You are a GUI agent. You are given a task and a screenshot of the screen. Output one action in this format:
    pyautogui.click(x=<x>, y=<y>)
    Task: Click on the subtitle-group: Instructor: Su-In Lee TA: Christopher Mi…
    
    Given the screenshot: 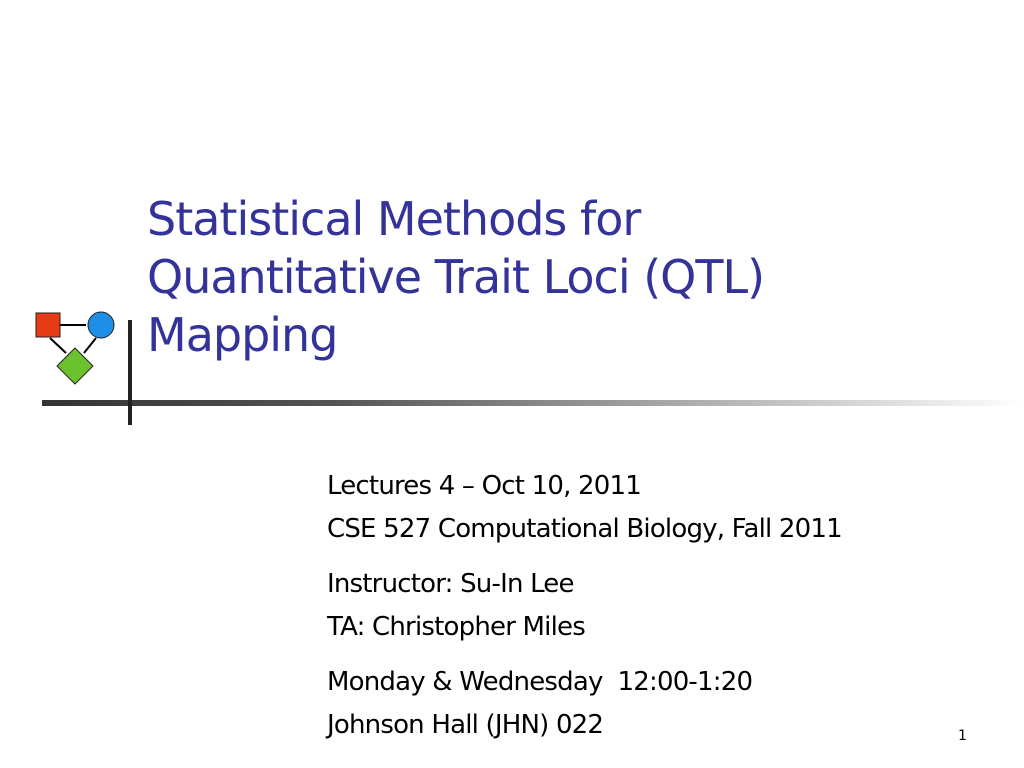 What is the action you would take?
    pyautogui.click(x=584, y=606)
    